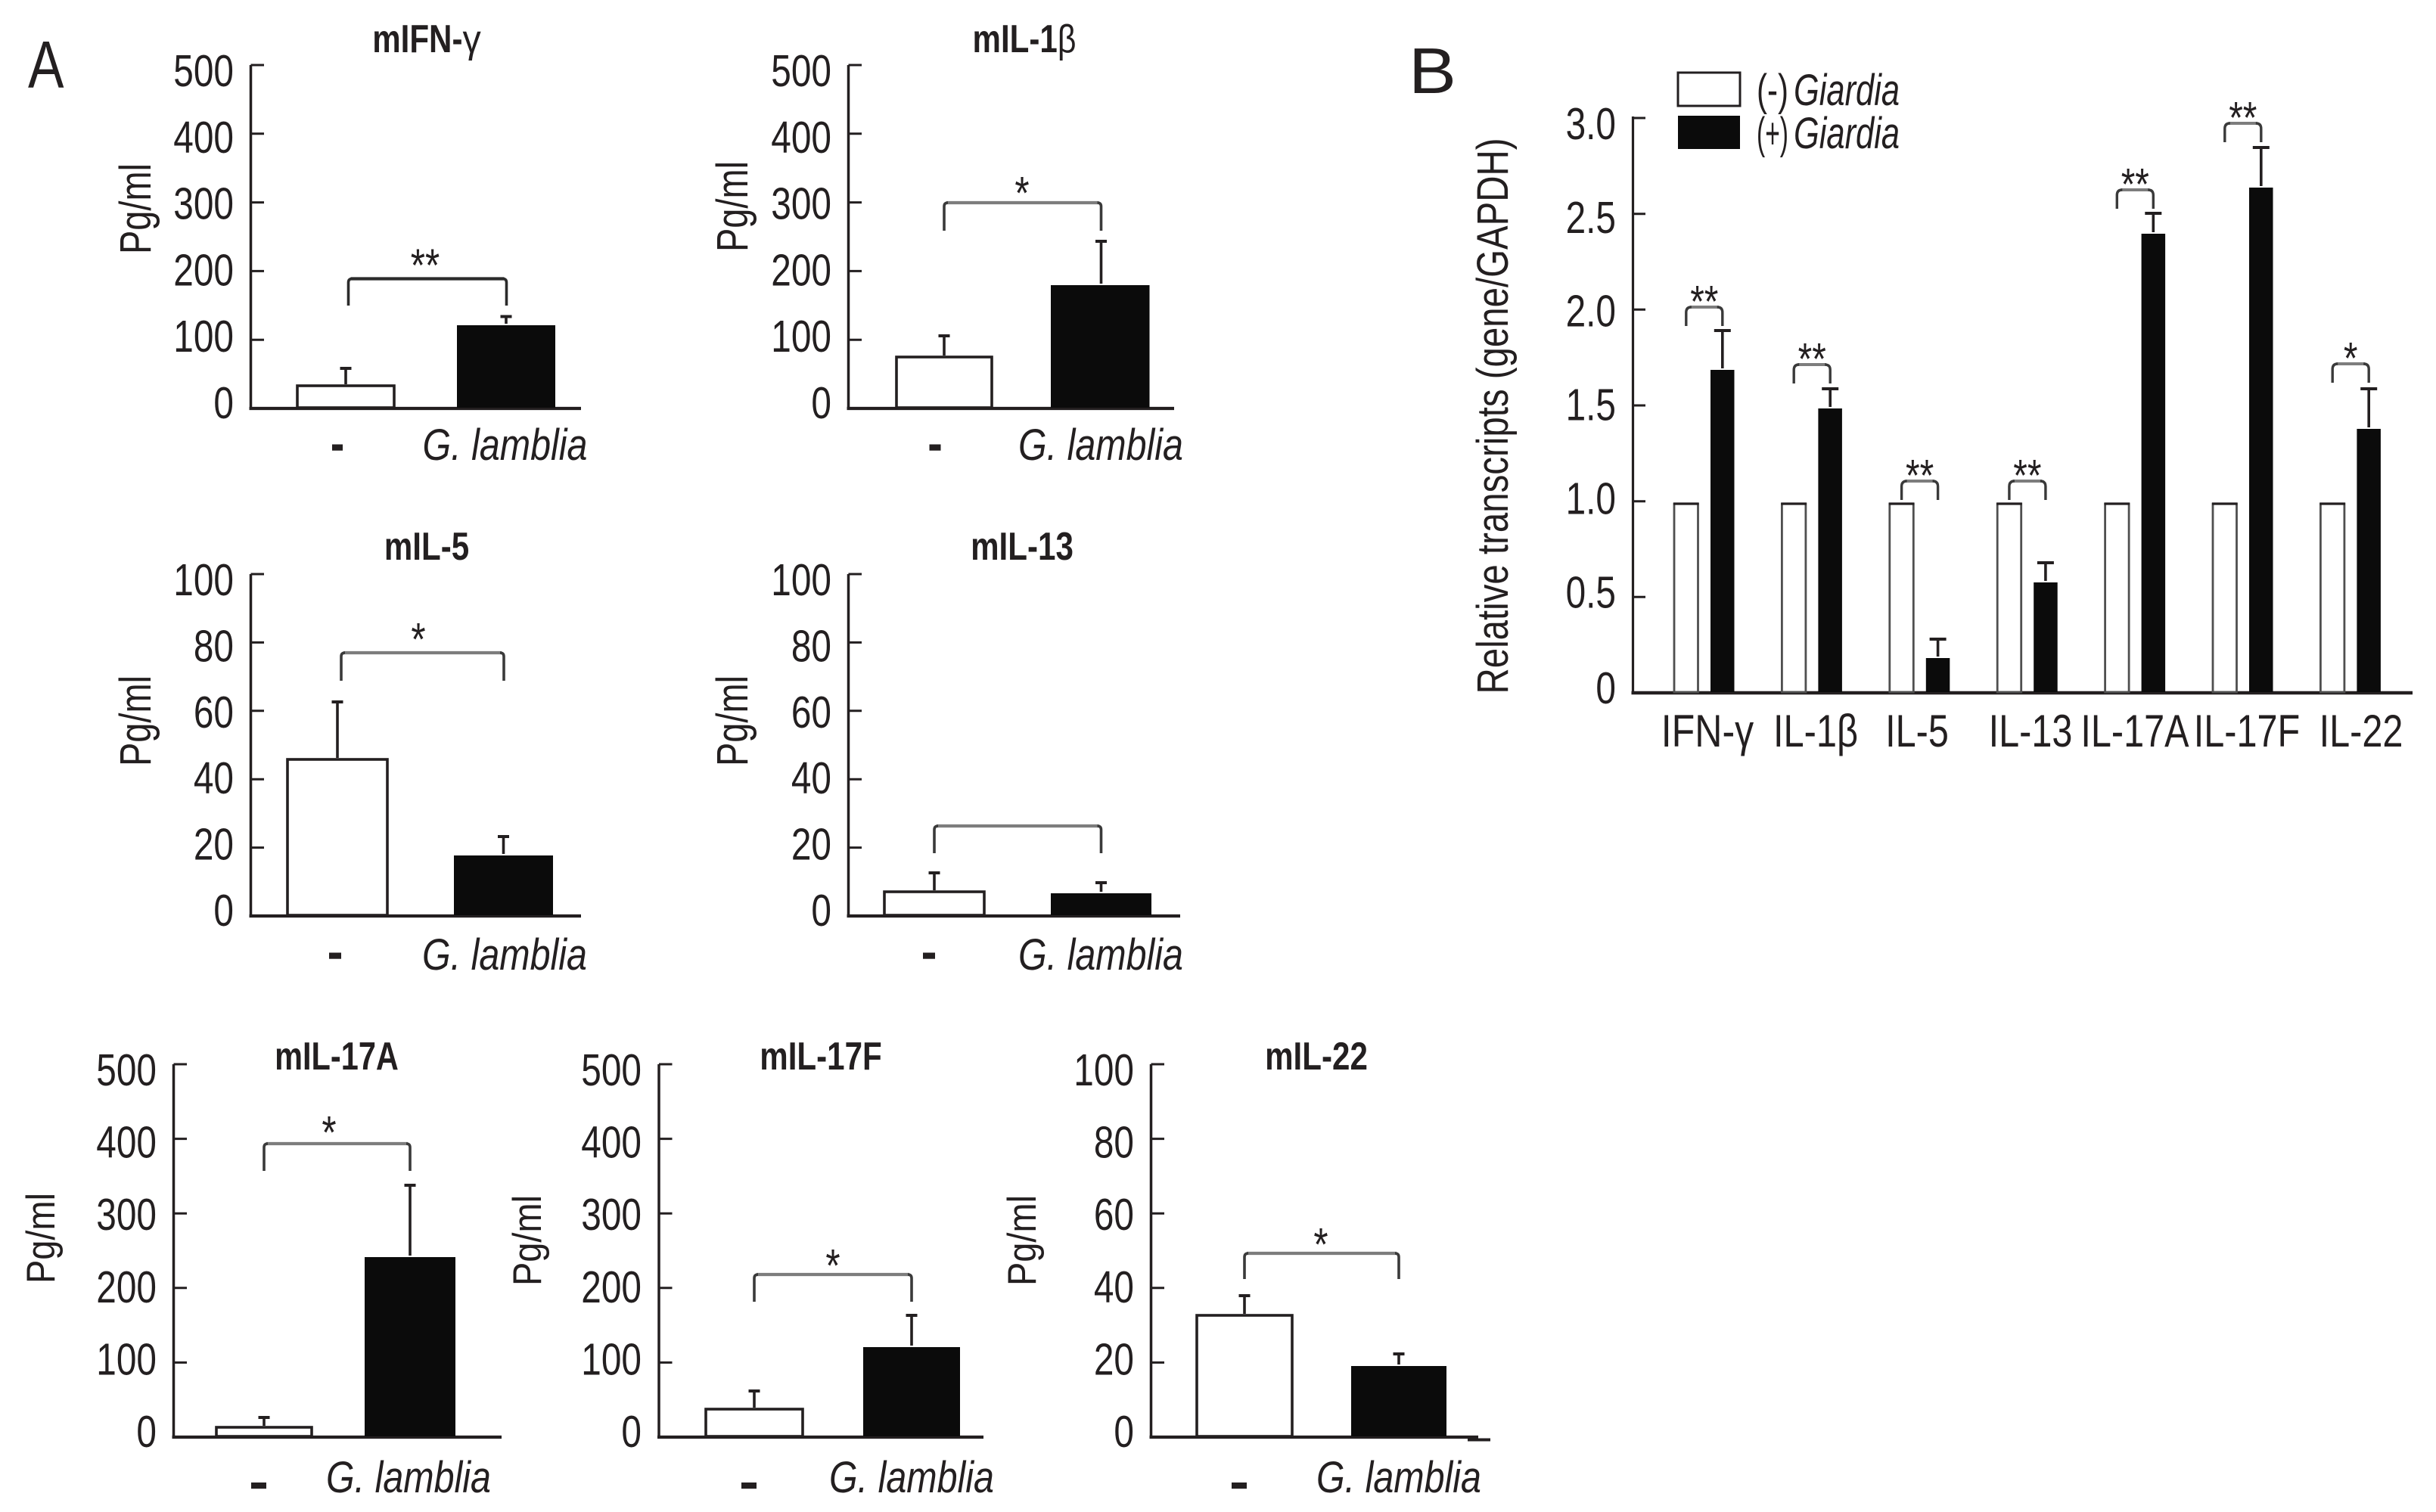 This screenshot has width=2436, height=1512. Describe the element at coordinates (1591, 499) in the screenshot. I see `svg-text: 1.0` at that location.